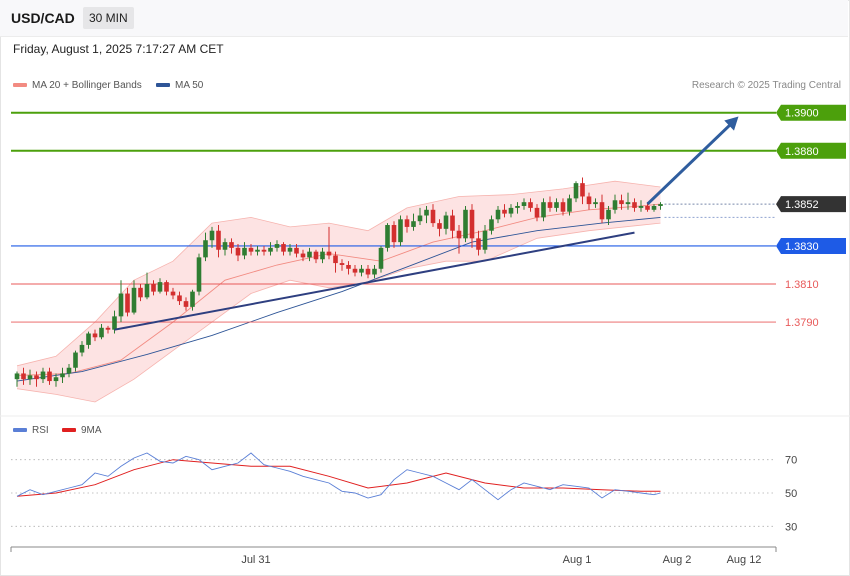 The width and height of the screenshot is (850, 576). Describe the element at coordinates (811, 245) in the screenshot. I see `price-tag-1.3830` at that location.